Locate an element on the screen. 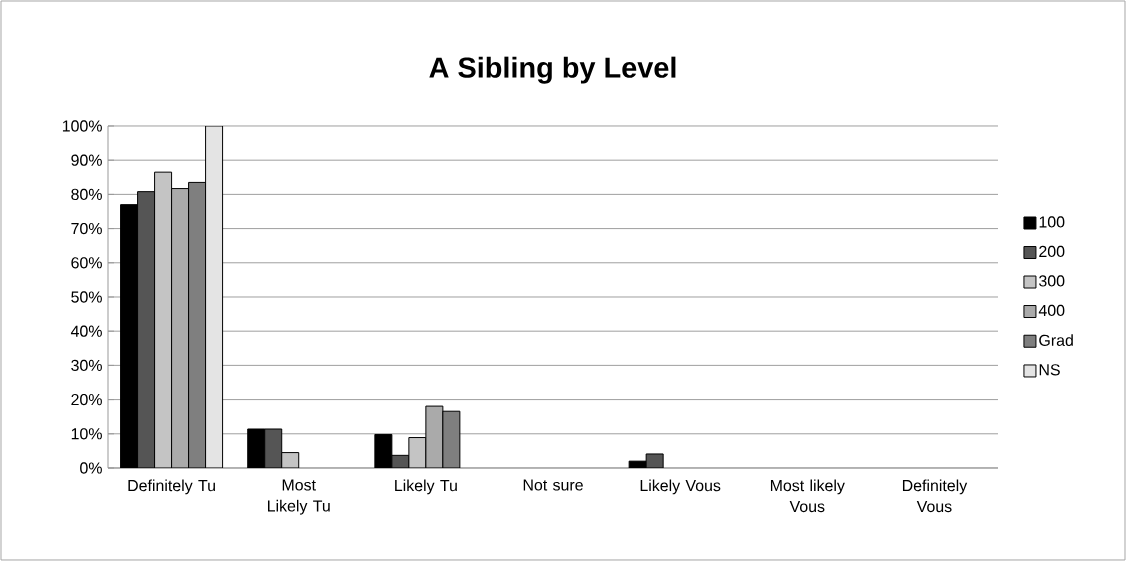 This screenshot has width=1126, height=561. x-tick-label: Definitely Tu is located at coordinates (171, 487).